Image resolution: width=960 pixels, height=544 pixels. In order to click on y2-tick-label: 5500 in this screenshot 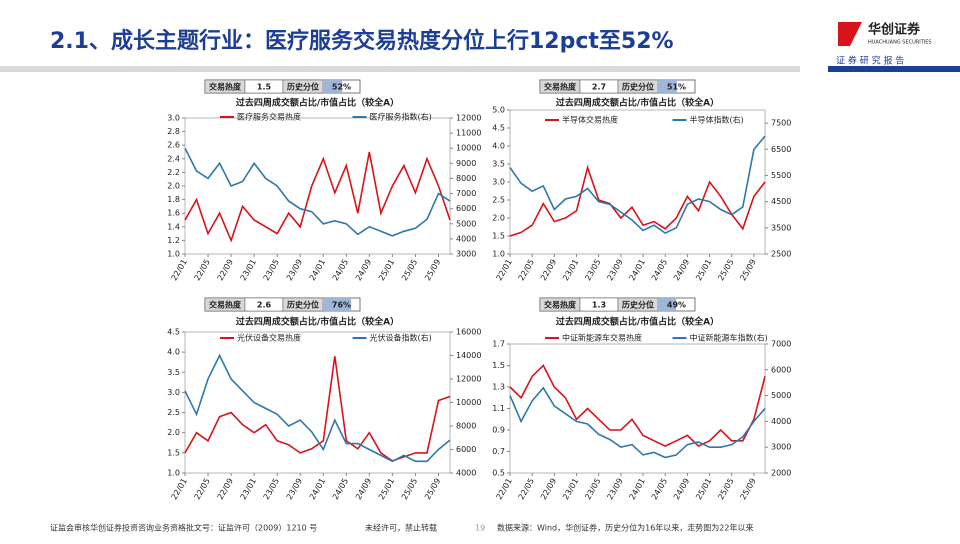, I will do `click(781, 175)`.